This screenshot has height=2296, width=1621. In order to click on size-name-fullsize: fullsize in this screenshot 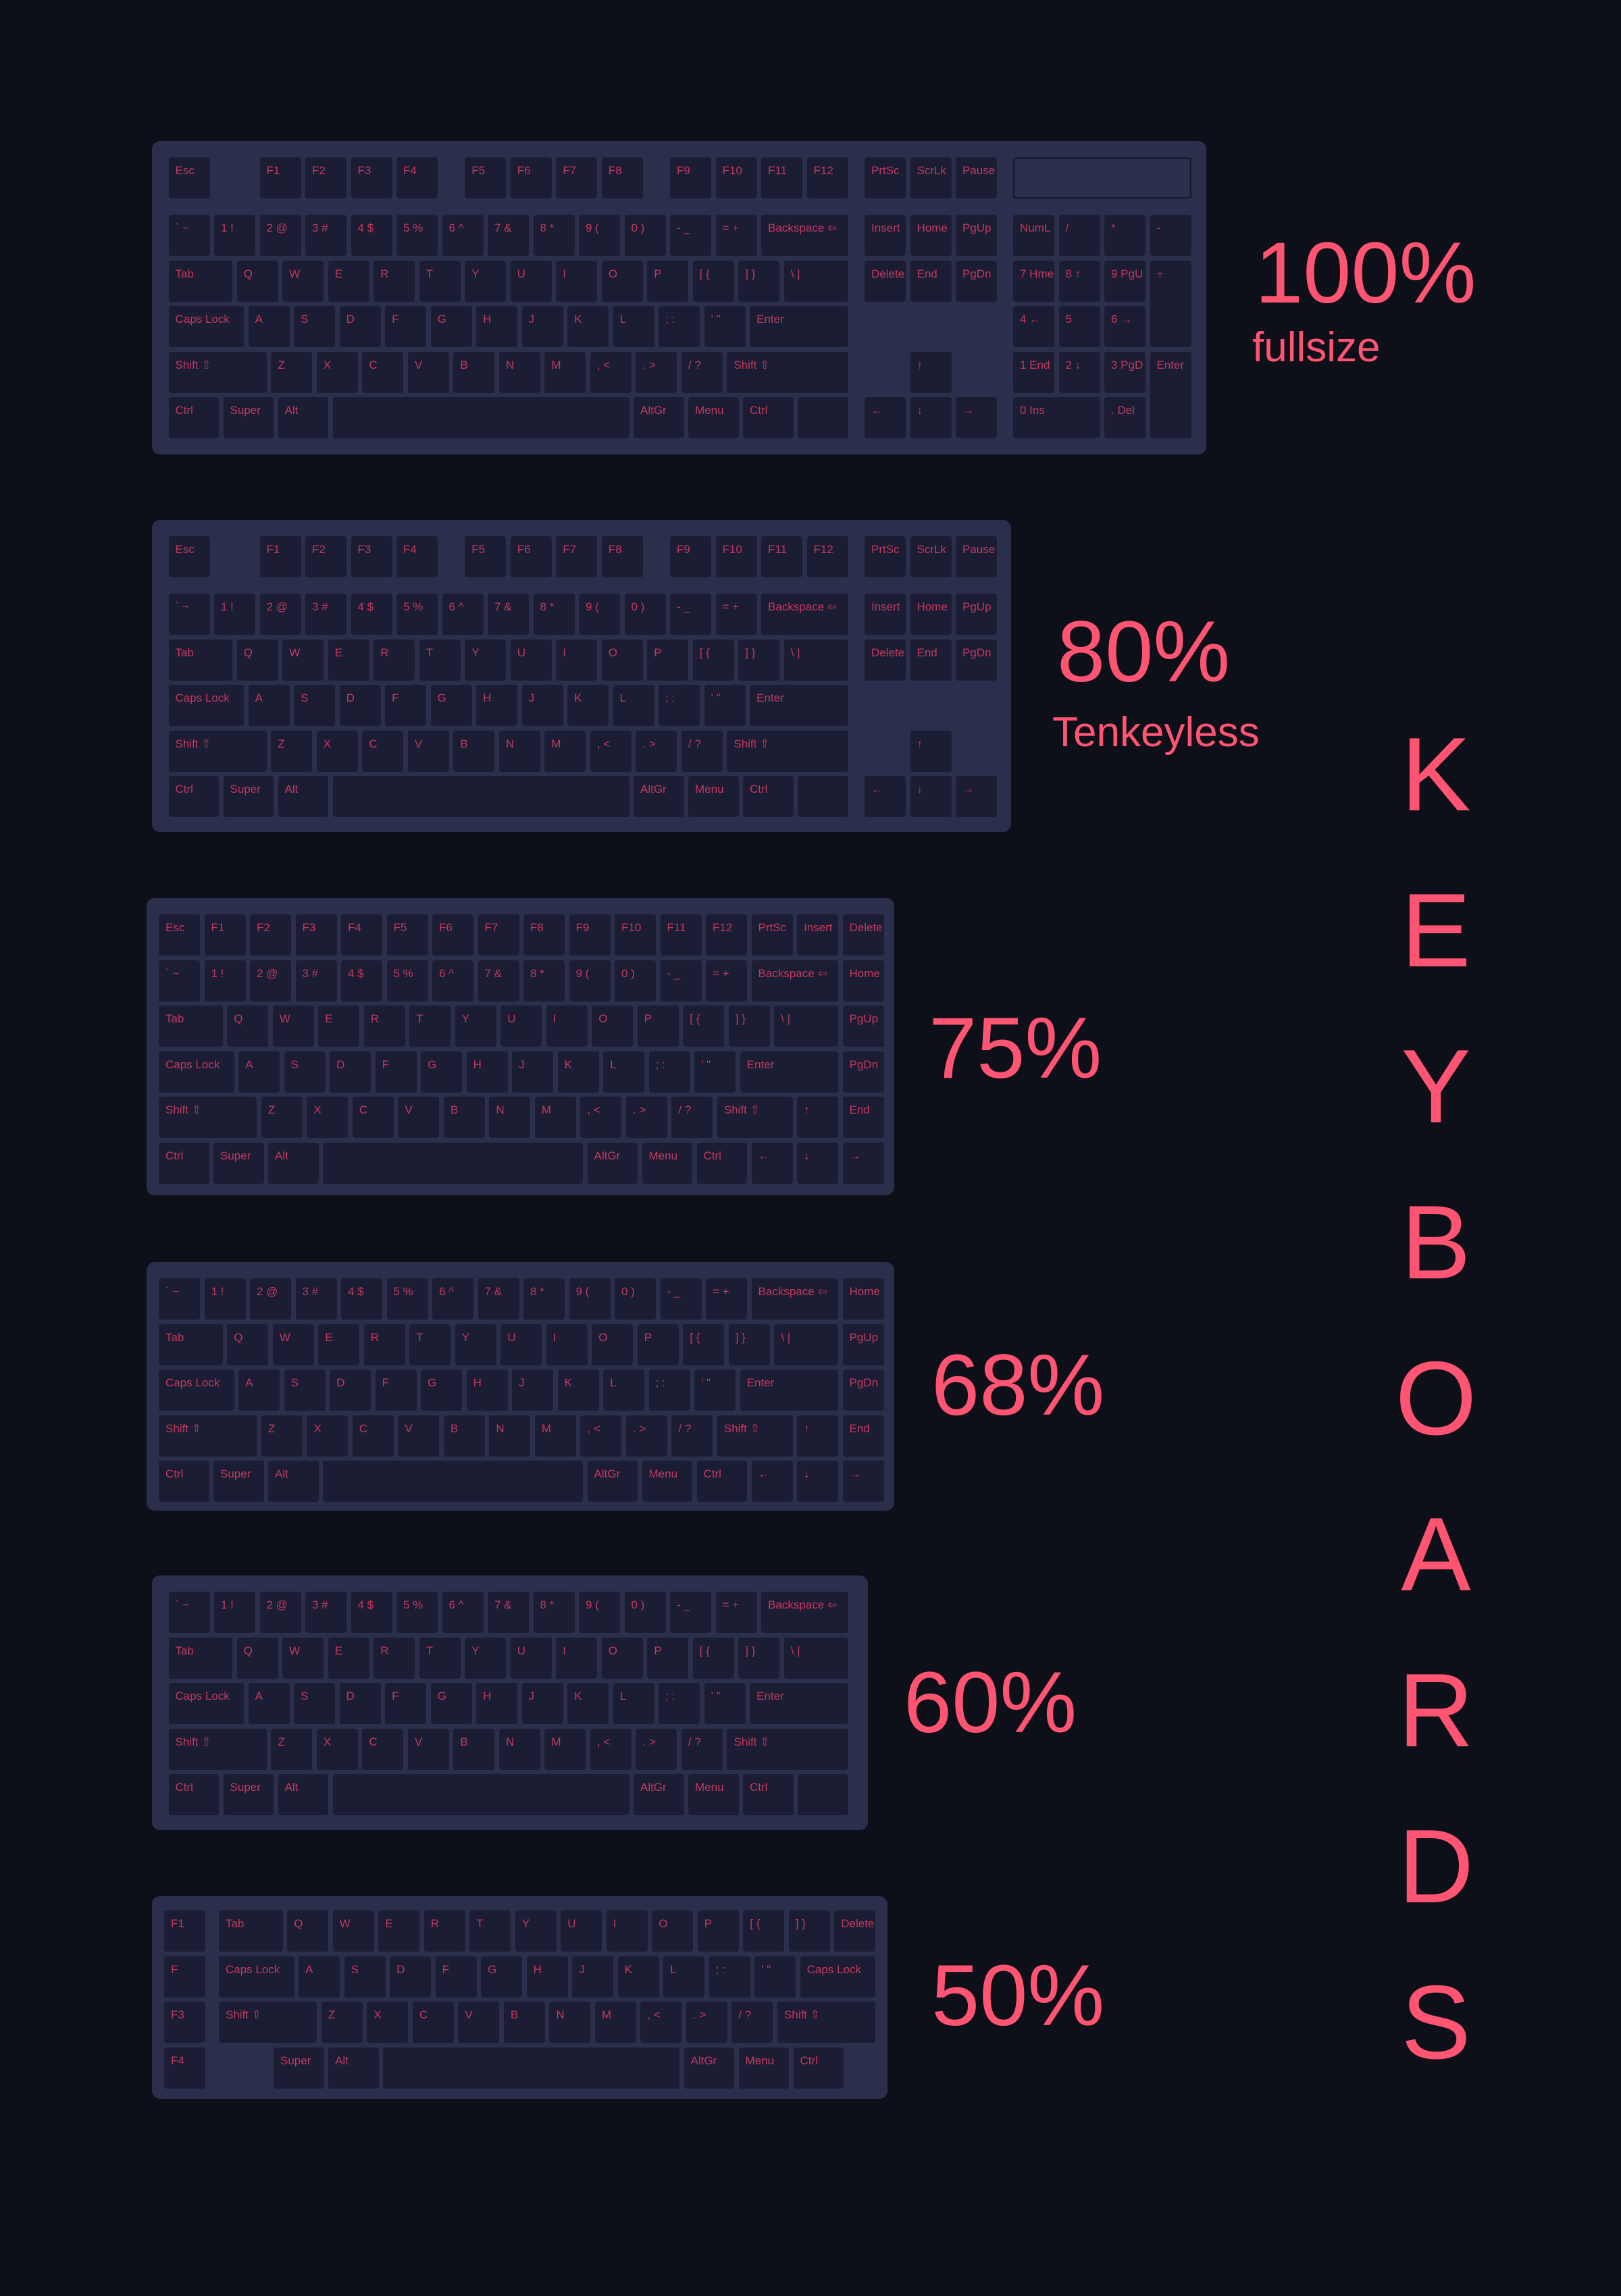, I will do `click(1316, 347)`.